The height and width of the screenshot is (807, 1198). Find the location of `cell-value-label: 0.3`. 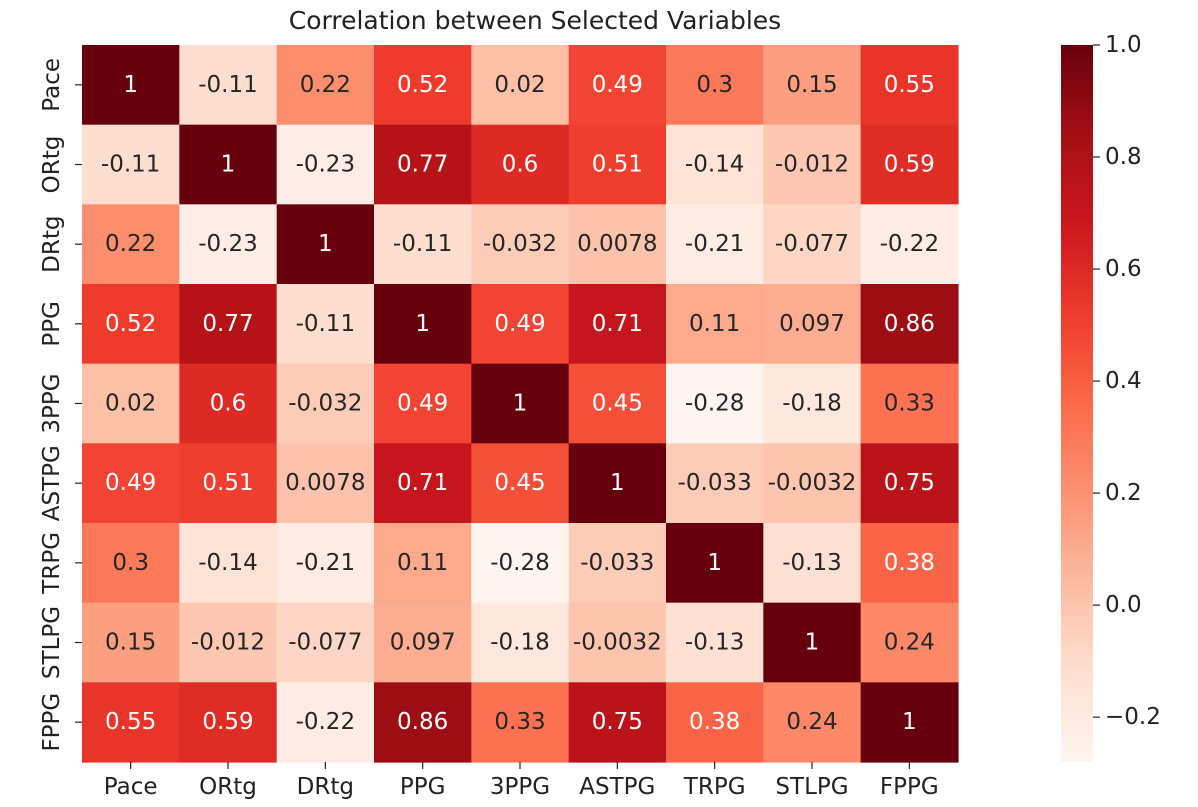

cell-value-label: 0.3 is located at coordinates (714, 85).